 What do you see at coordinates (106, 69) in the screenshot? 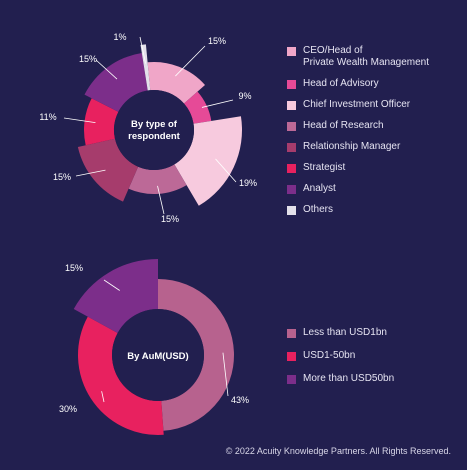
I see `leader-line-analyst` at bounding box center [106, 69].